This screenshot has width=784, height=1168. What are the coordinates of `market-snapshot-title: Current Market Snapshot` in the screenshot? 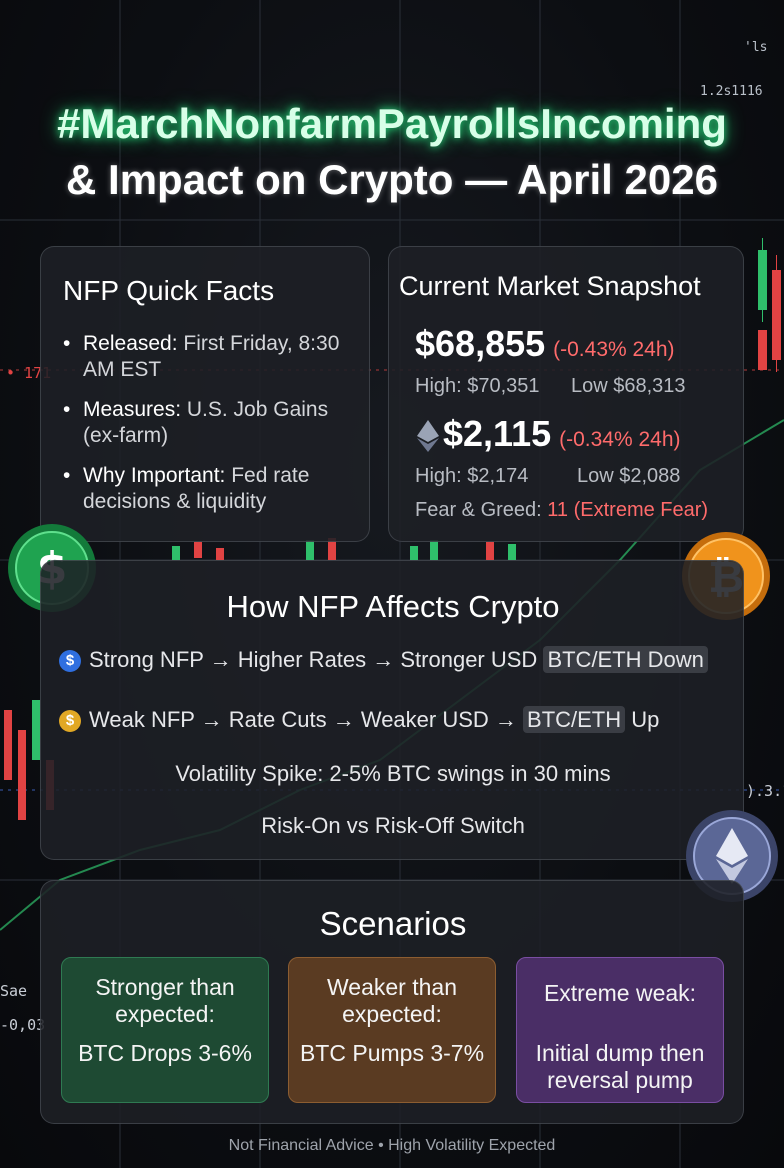 It's located at (550, 286).